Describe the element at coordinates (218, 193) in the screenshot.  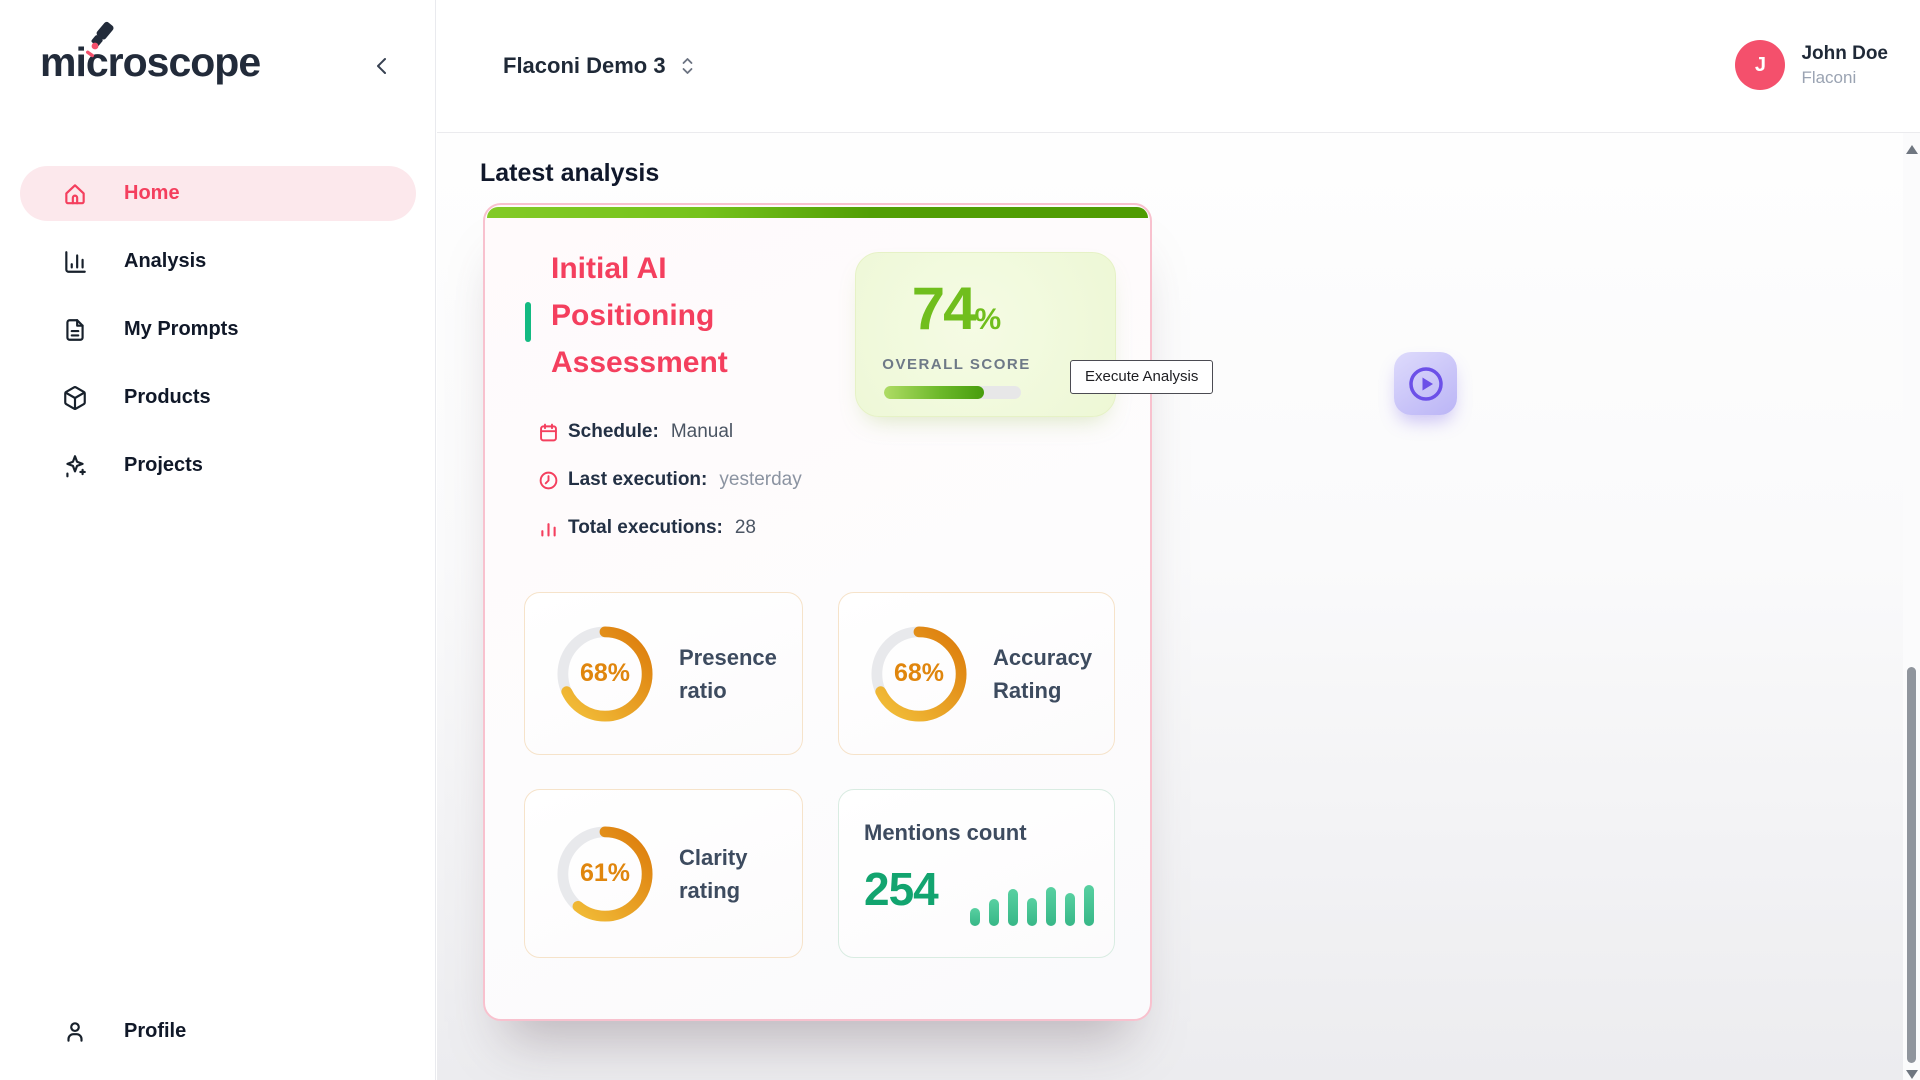
I see `sidebar-item-home: Home` at that location.